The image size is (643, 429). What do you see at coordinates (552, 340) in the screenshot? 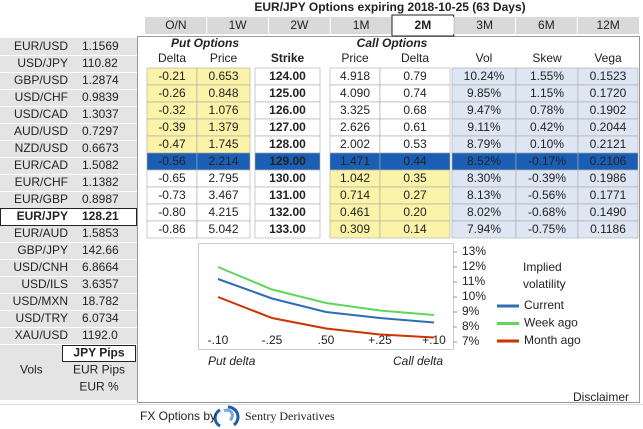
I see `legend-label: Month ago` at bounding box center [552, 340].